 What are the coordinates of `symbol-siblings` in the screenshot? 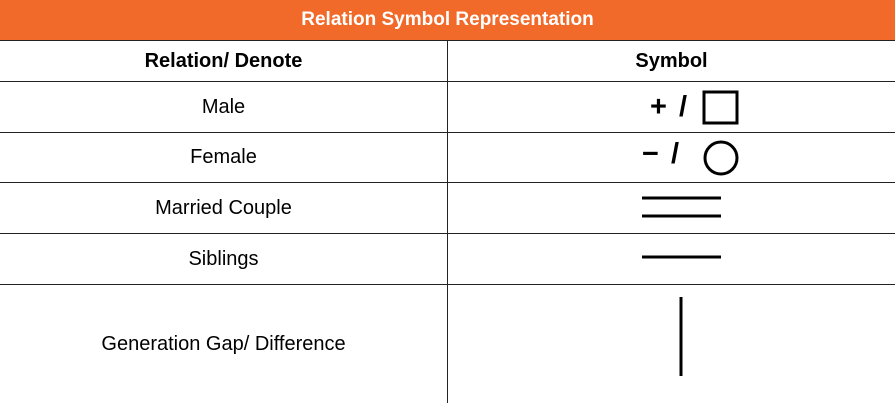 It's located at (671, 259).